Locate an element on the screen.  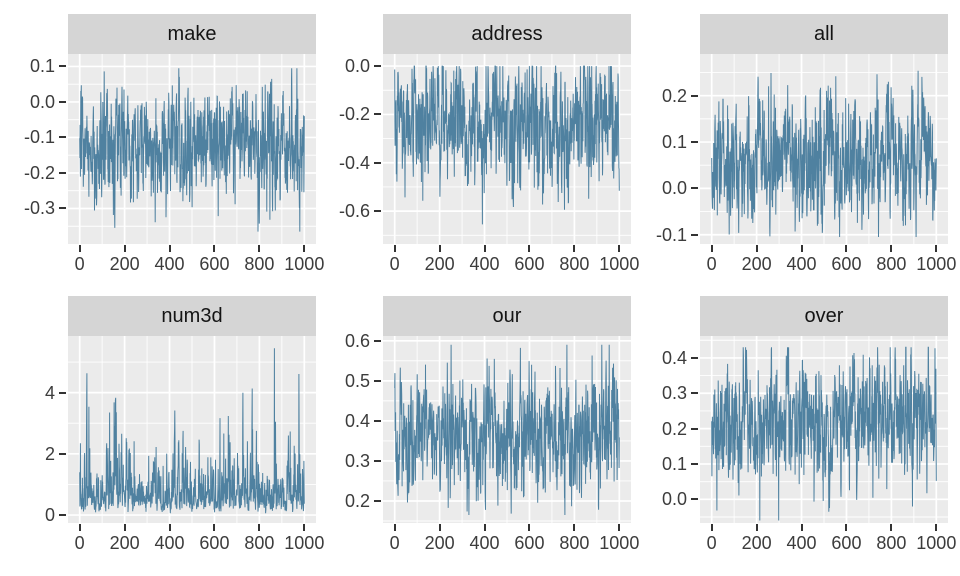
facet-title: num3d is located at coordinates (192, 316).